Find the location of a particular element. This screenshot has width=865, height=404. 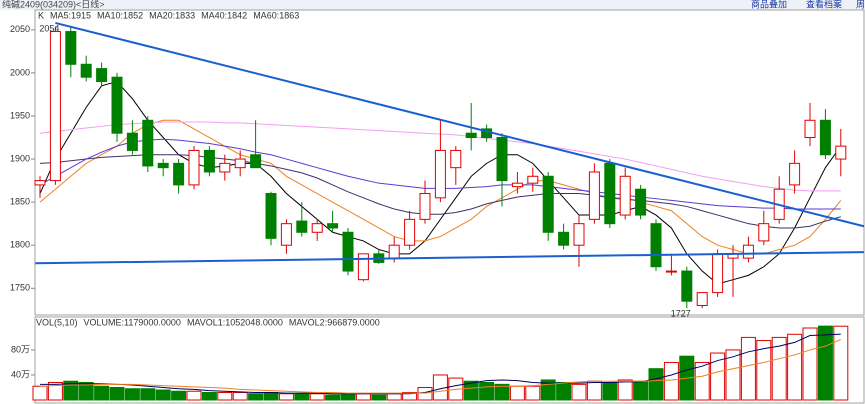

y-tick-label: 1900 is located at coordinates (20, 158).